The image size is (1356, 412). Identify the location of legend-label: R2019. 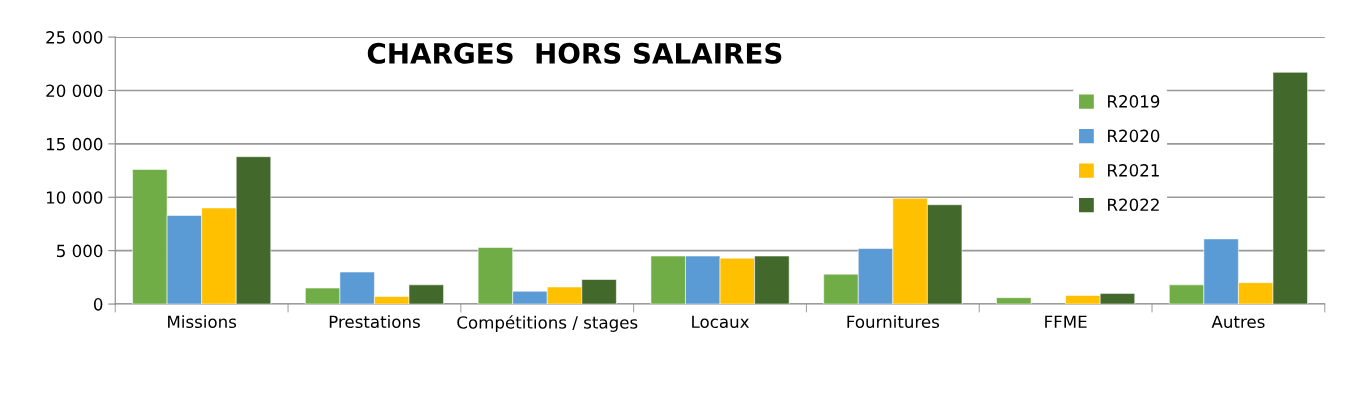
(1134, 101).